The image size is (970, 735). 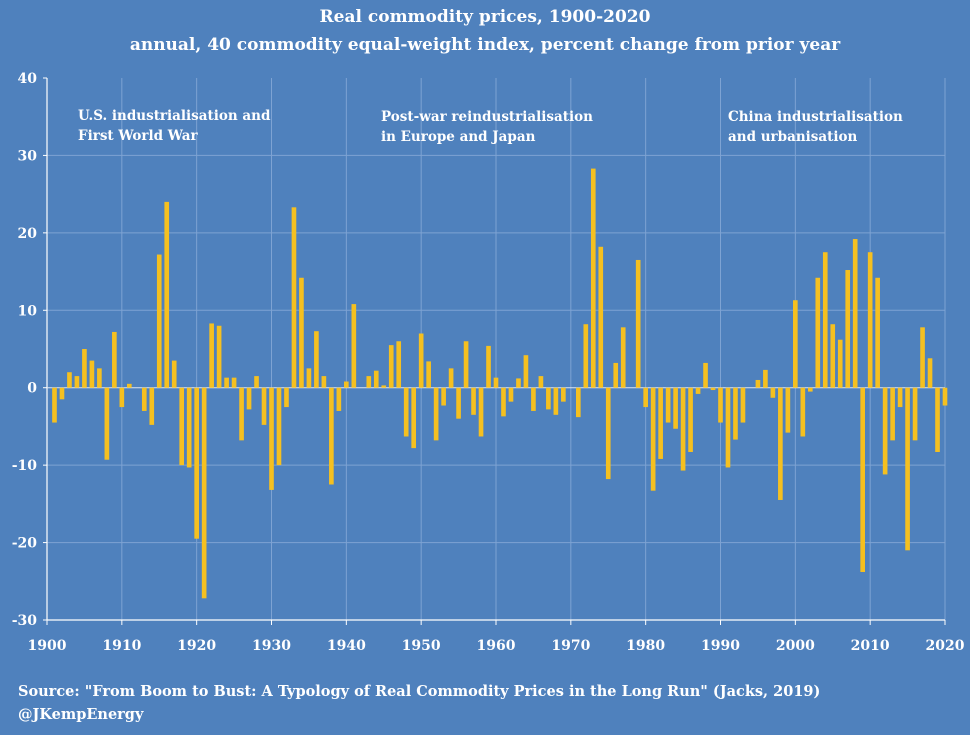 What do you see at coordinates (877, 332) in the screenshot?
I see `bar-2011` at bounding box center [877, 332].